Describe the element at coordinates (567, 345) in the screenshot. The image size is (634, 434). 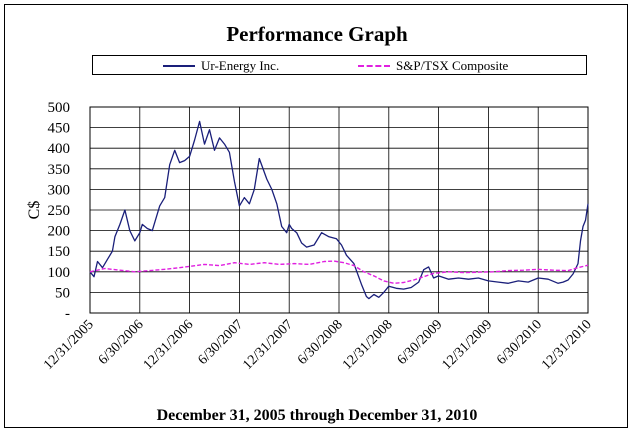
I see `x-tick-label: 12/31/2010` at that location.